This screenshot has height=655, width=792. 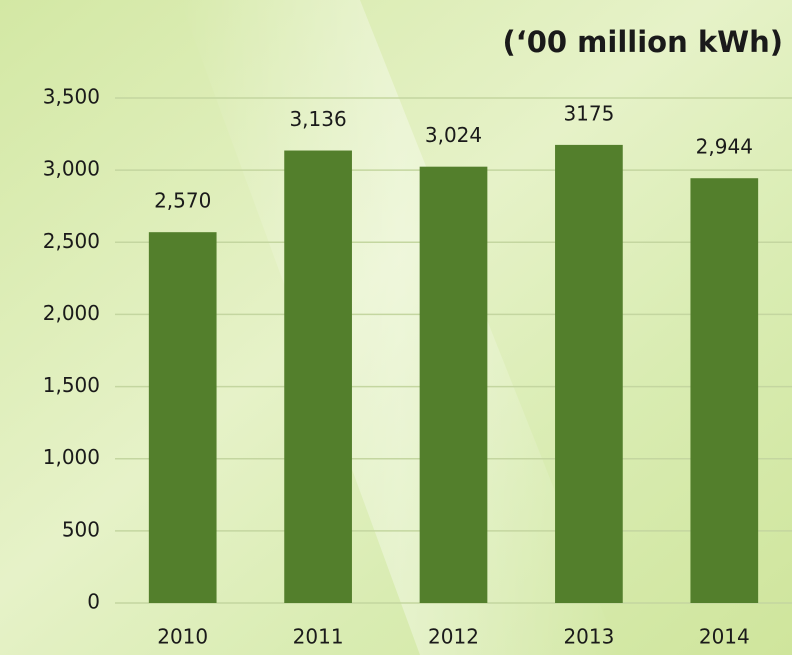 What do you see at coordinates (642, 42) in the screenshot?
I see `chart-title: (‘00 million kWh)` at bounding box center [642, 42].